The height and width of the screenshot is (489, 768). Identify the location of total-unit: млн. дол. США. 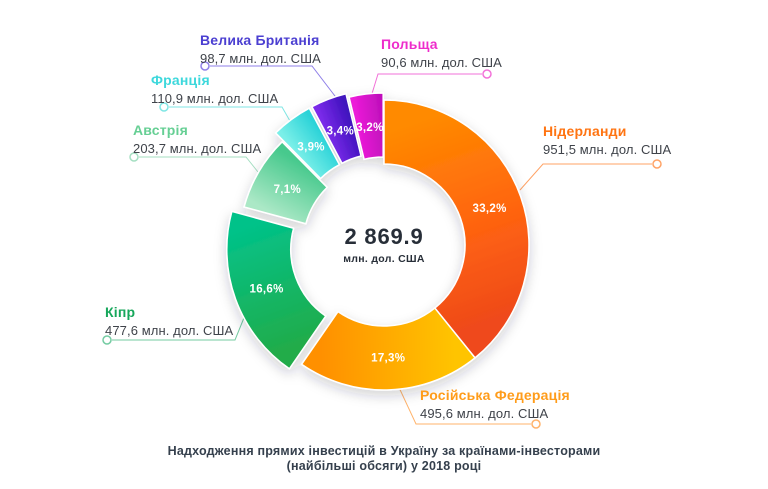
(384, 259).